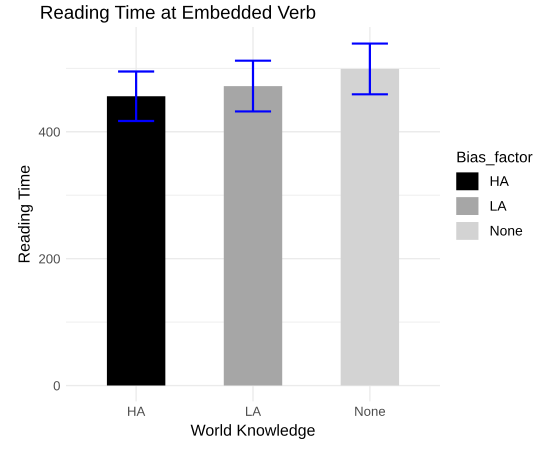 The image size is (550, 451). What do you see at coordinates (49, 259) in the screenshot?
I see `y-tick-label: 200` at bounding box center [49, 259].